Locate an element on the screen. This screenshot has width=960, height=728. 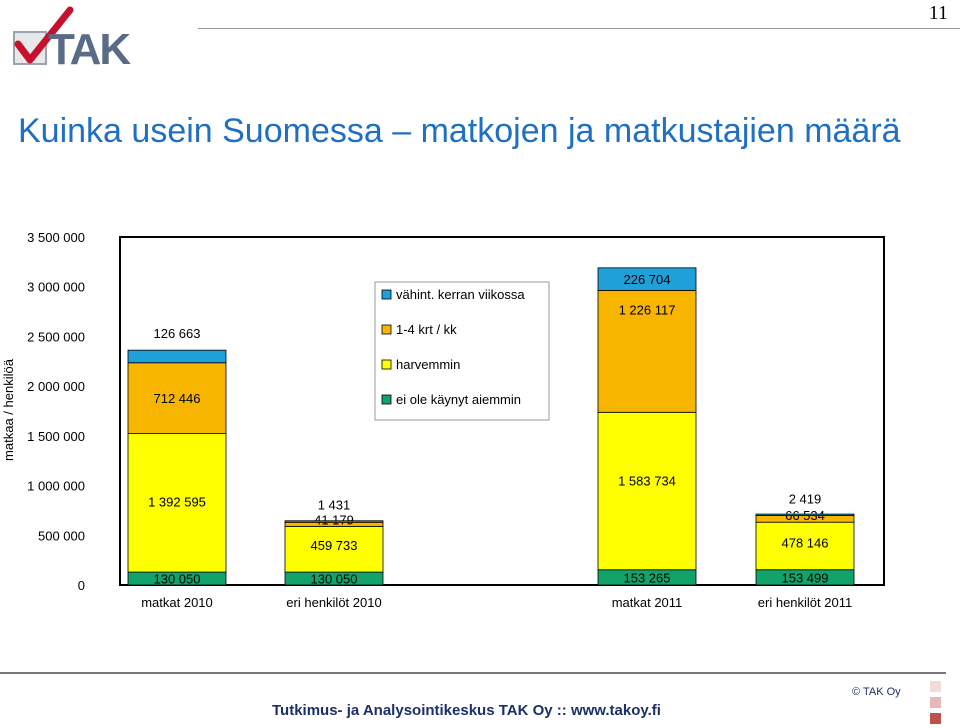
y-tick-label: 2 000 000 is located at coordinates (56, 386).